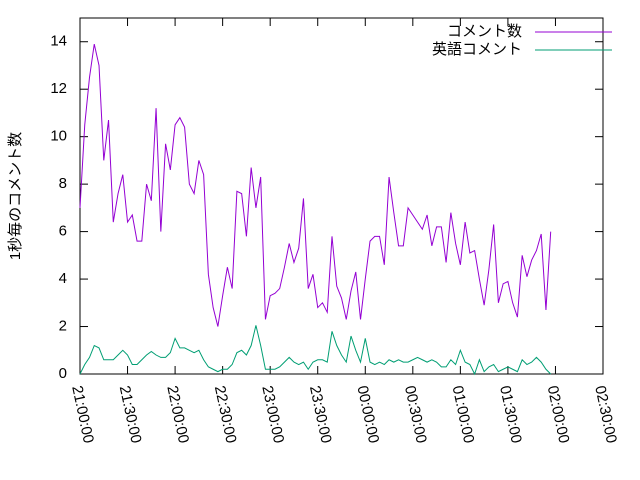 Image resolution: width=640 pixels, height=480 pixels. Describe the element at coordinates (510, 414) in the screenshot. I see `x-tick-label: 01:30:00` at that location.